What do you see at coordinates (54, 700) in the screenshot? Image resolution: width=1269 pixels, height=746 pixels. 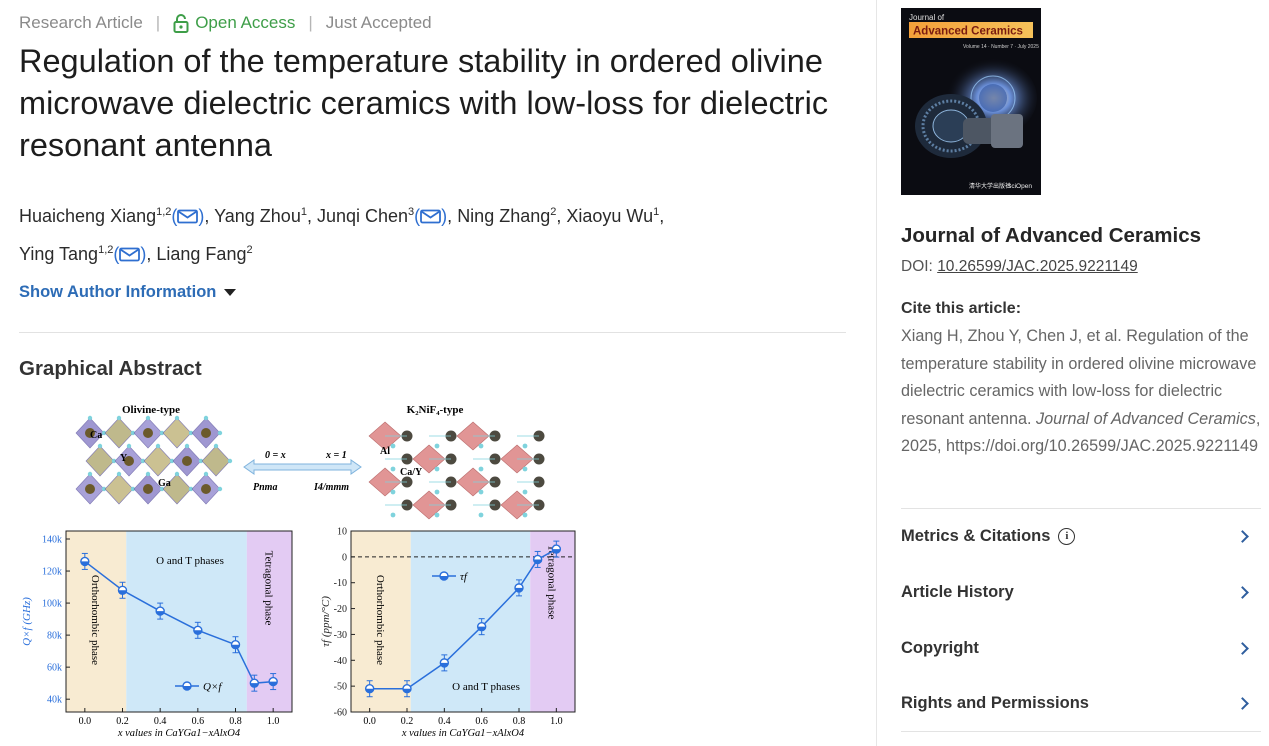 I see `y-tick-label: 40k` at bounding box center [54, 700].